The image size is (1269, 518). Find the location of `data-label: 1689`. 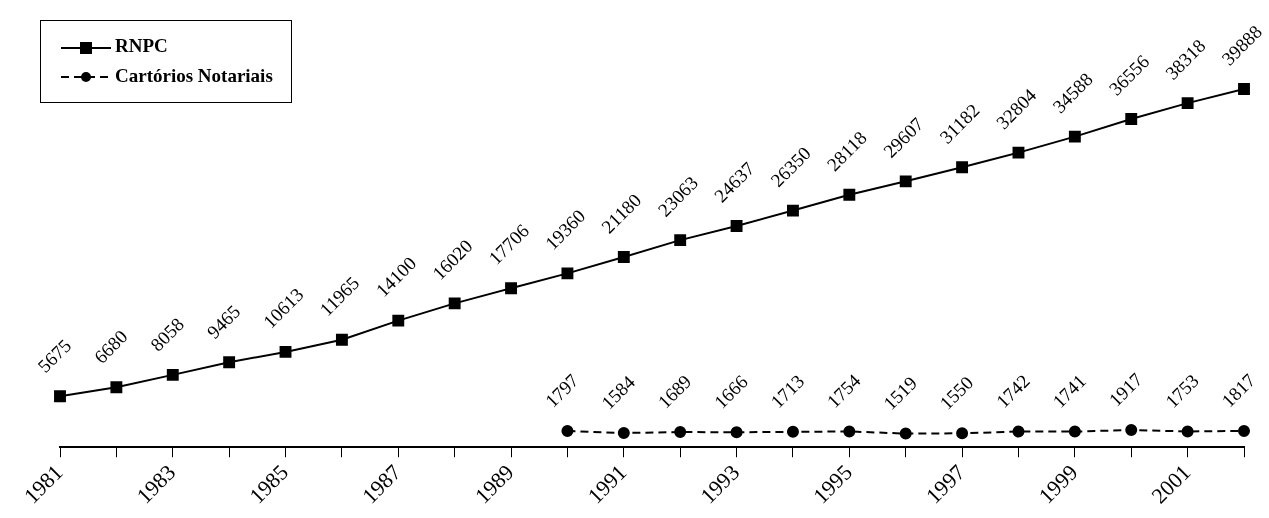

data-label: 1689 is located at coordinates (674, 391).